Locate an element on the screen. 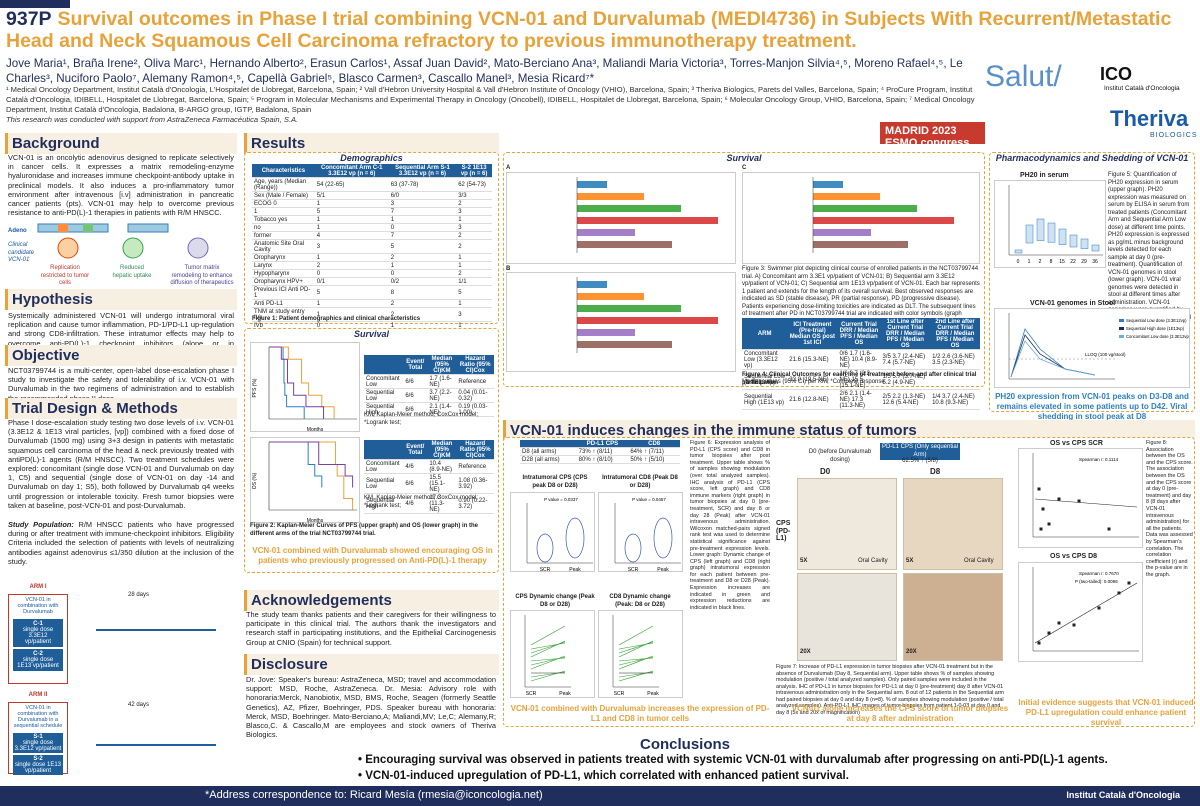  os-km-chart: OS (%) Months is located at coordinates (305, 480).